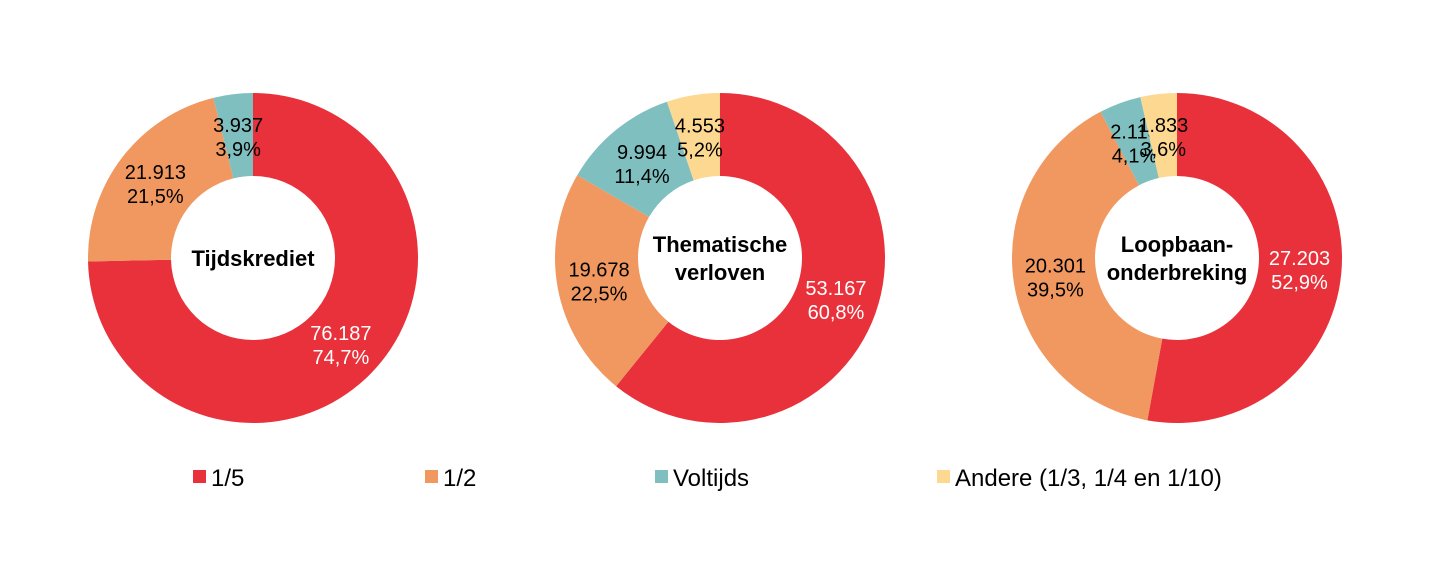 Image resolution: width=1442 pixels, height=580 pixels. What do you see at coordinates (1055, 266) in the screenshot?
I see `value-label: 20.301` at bounding box center [1055, 266].